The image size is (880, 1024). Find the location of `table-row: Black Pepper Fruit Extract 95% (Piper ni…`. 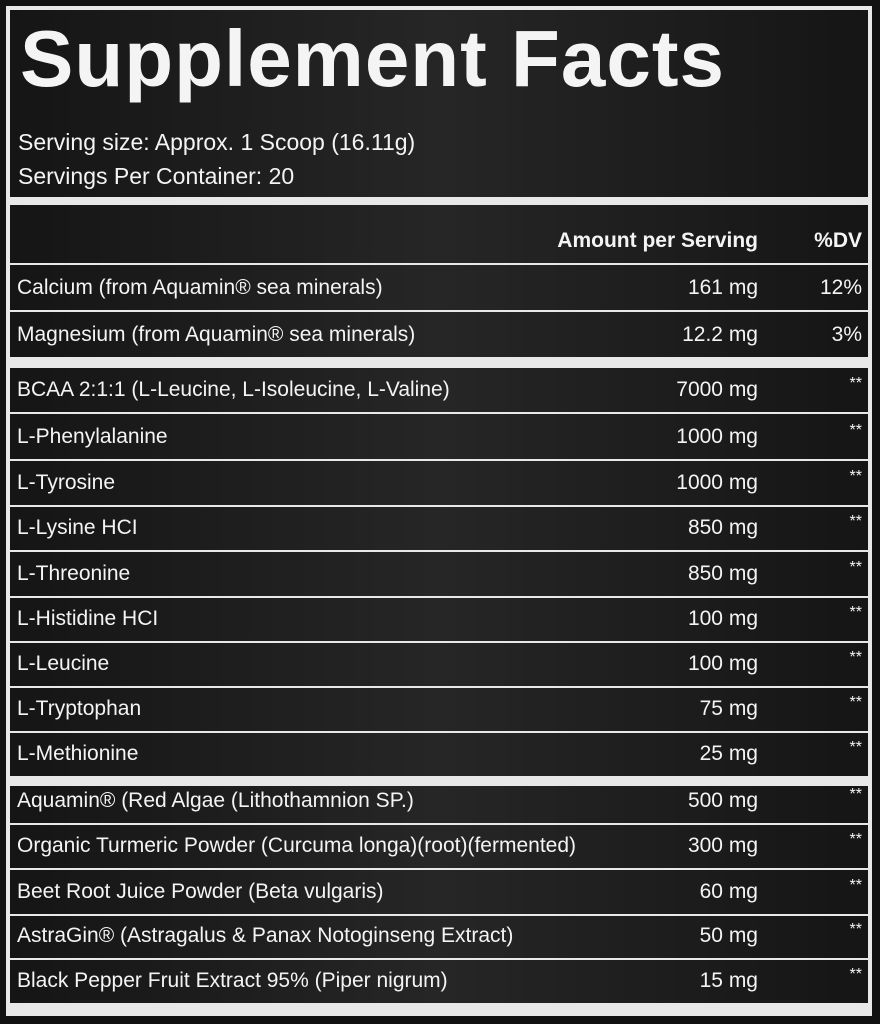

table-row: Black Pepper Fruit Extract 95% (Piper ni… is located at coordinates (439, 981).